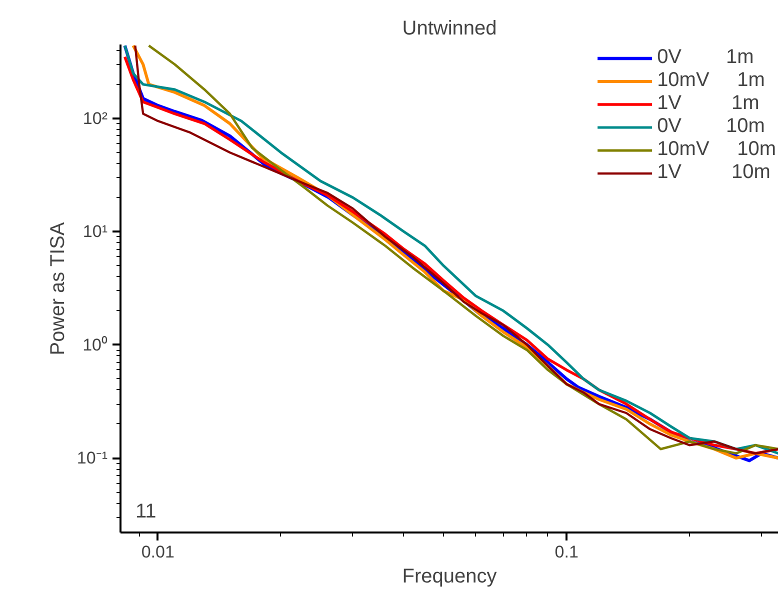 This screenshot has height=616, width=778. I want to click on y-tick-label: 10², so click(95, 118).